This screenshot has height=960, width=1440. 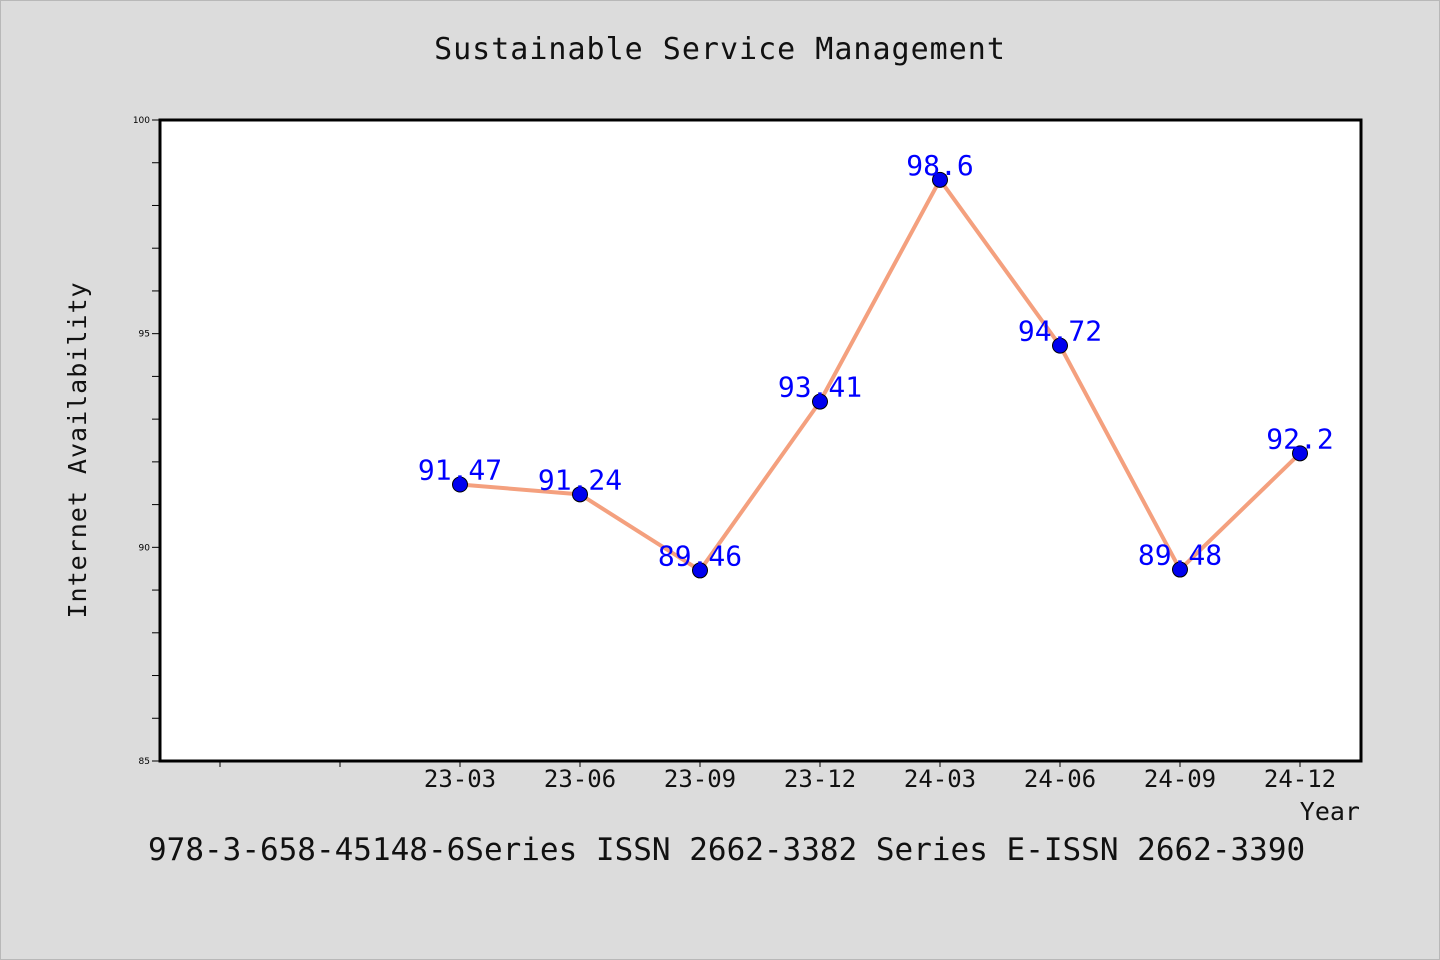 What do you see at coordinates (1180, 779) in the screenshot?
I see `x-tick-label: 24-09` at bounding box center [1180, 779].